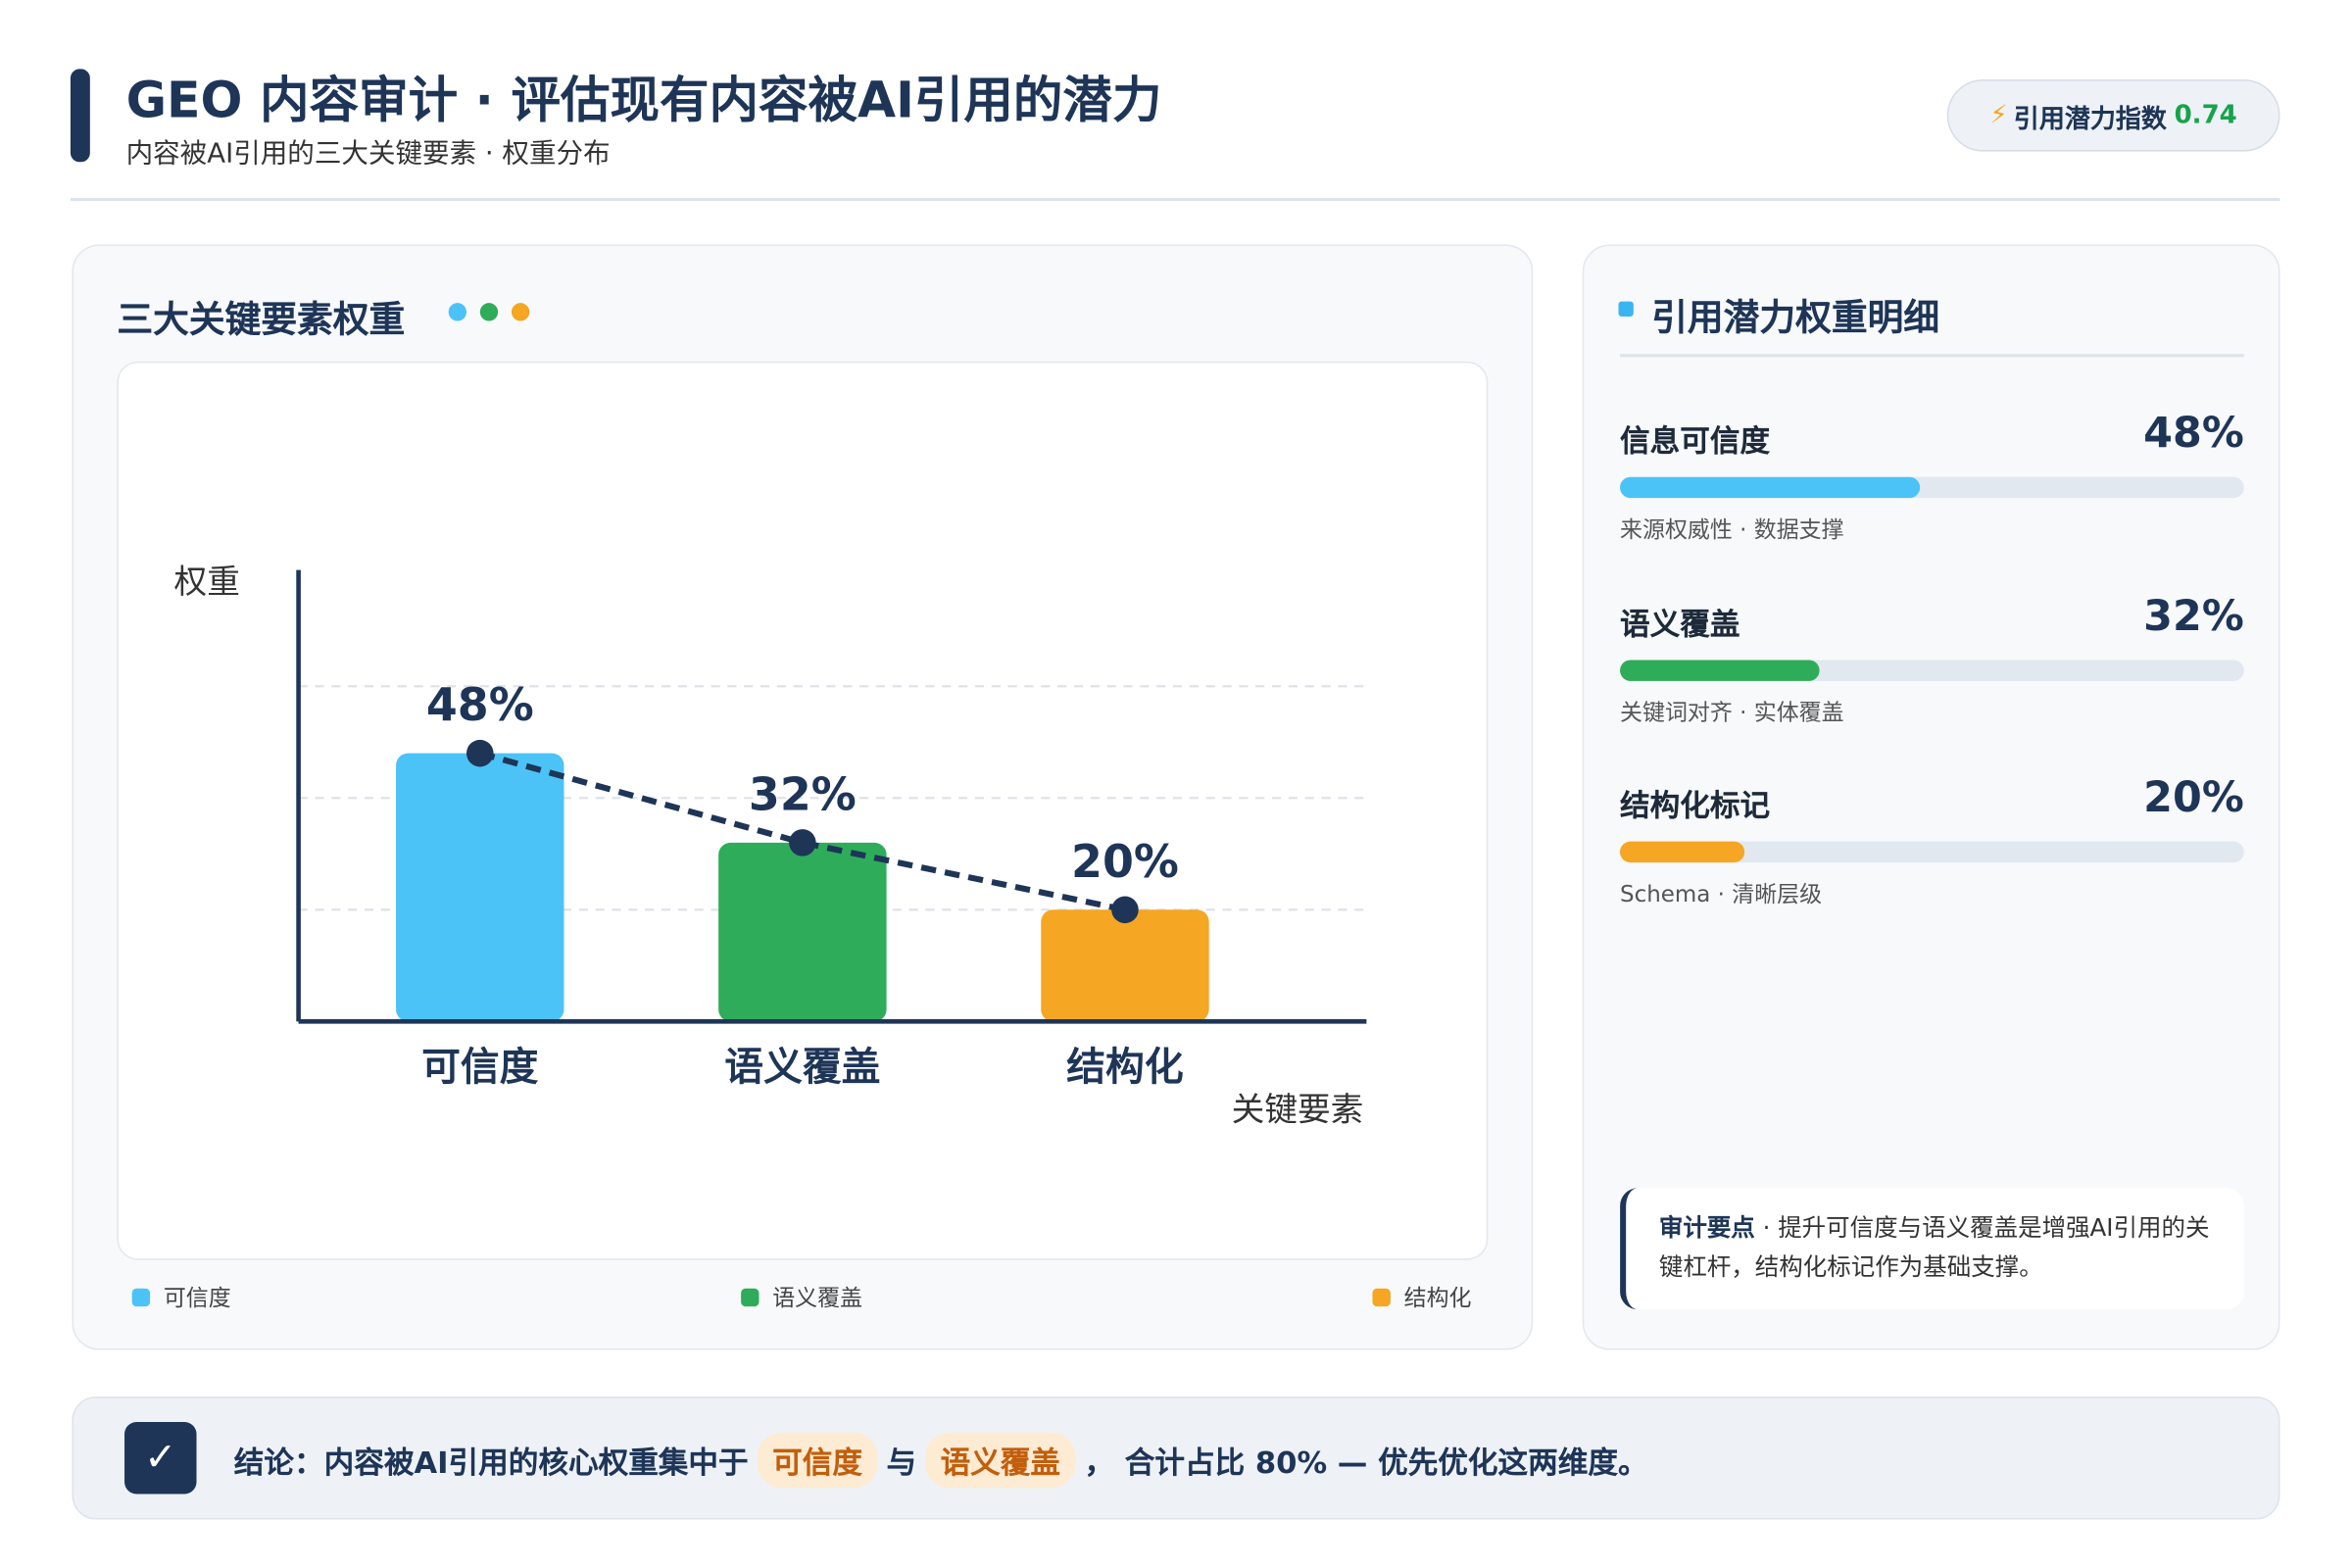 This screenshot has width=2352, height=1568. I want to click on badge-value: 0.74, so click(2205, 115).